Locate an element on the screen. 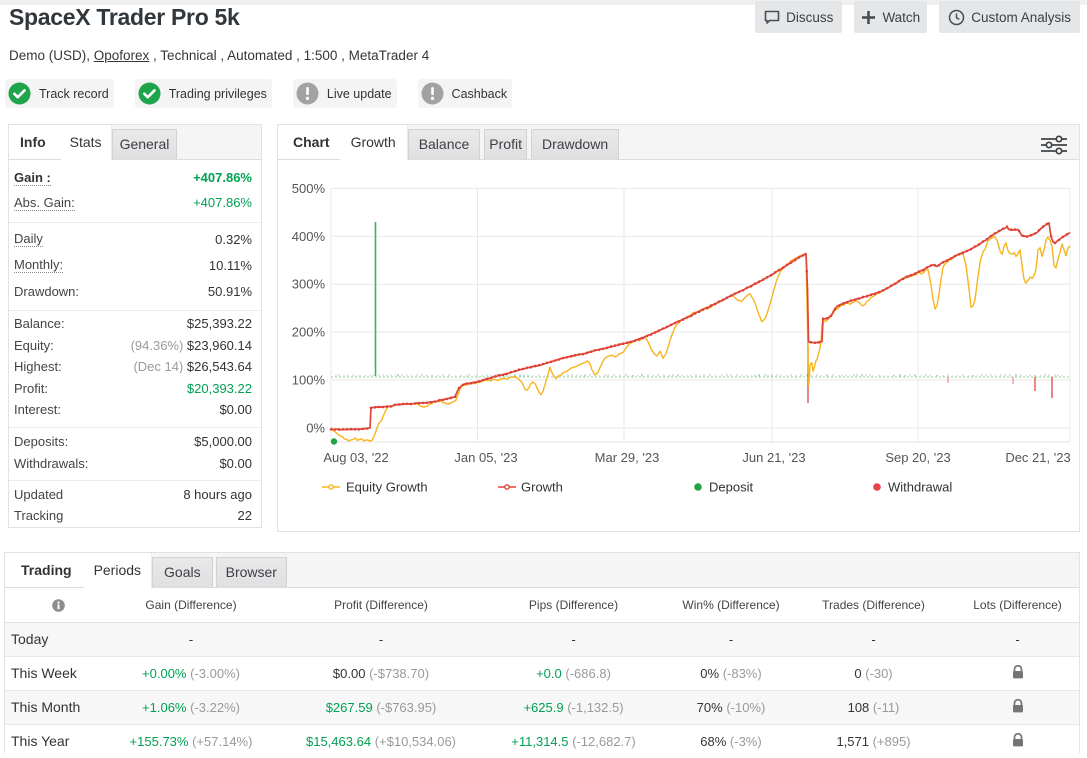  svg-text: Aug 03, '22 is located at coordinates (355, 457).